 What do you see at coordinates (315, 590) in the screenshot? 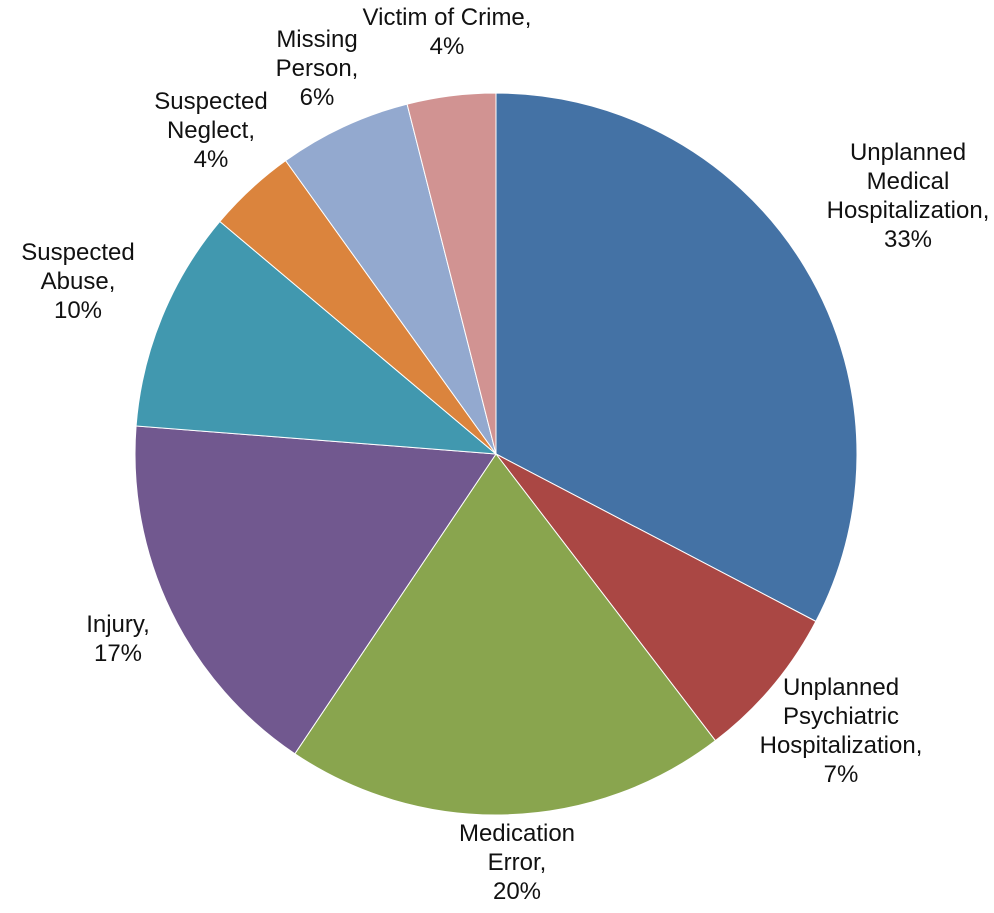
I see `pie-slice-injury` at bounding box center [315, 590].